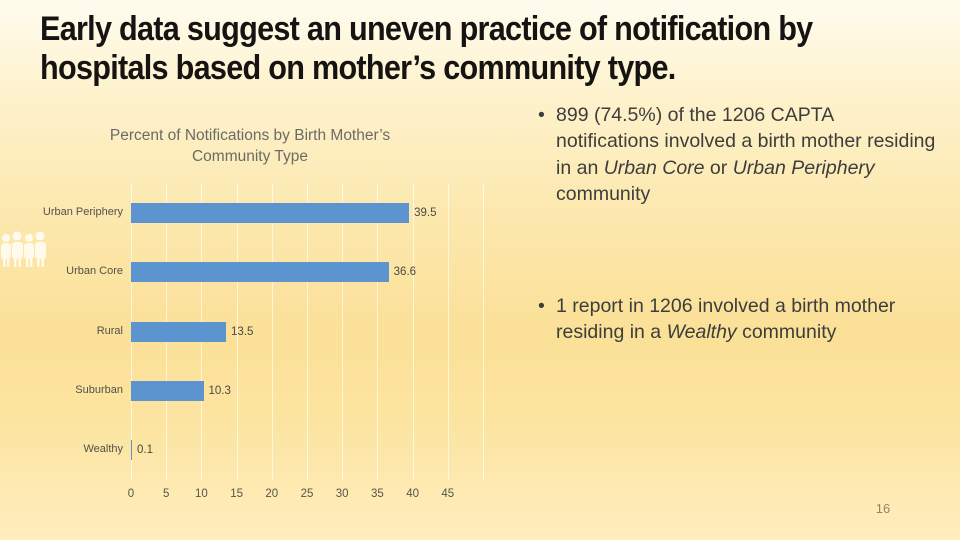 The height and width of the screenshot is (540, 960). Describe the element at coordinates (131, 494) in the screenshot. I see `x-axis-tick-label: 0` at that location.